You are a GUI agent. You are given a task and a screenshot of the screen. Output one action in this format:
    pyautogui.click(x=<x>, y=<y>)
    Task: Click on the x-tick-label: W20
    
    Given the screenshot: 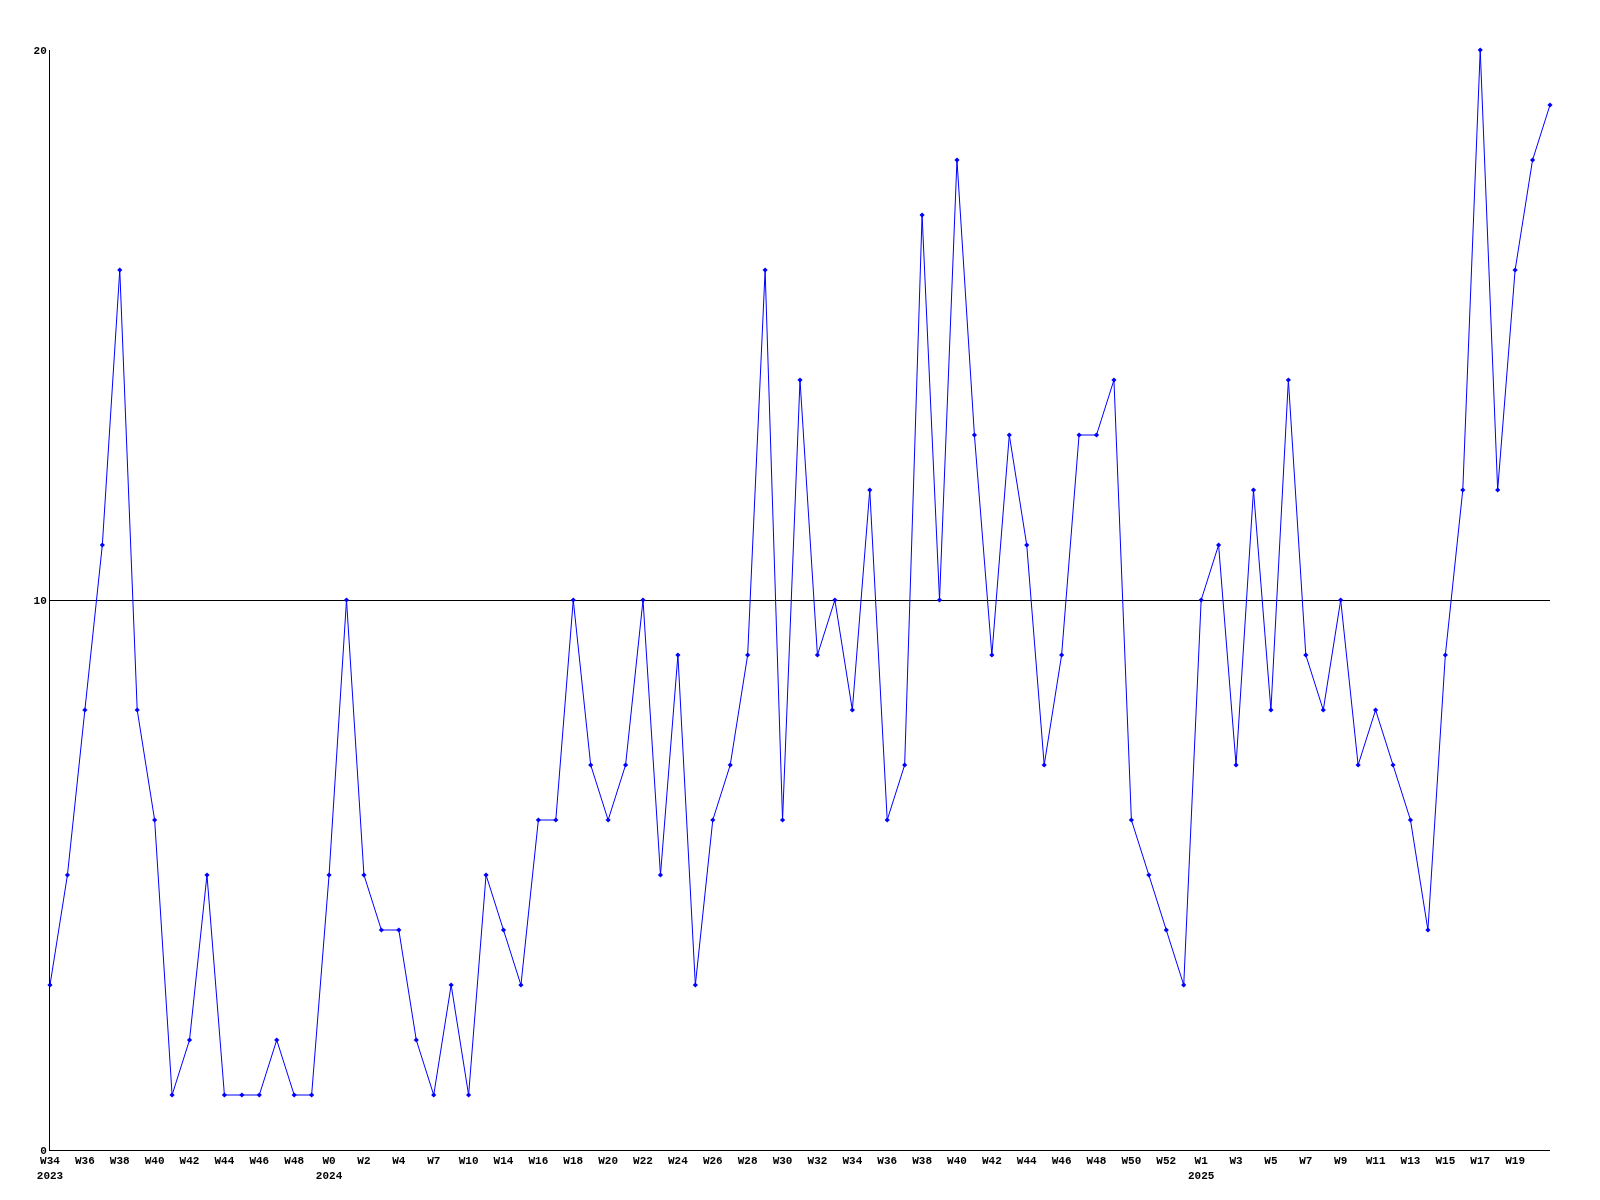 What is the action you would take?
    pyautogui.click(x=608, y=1161)
    